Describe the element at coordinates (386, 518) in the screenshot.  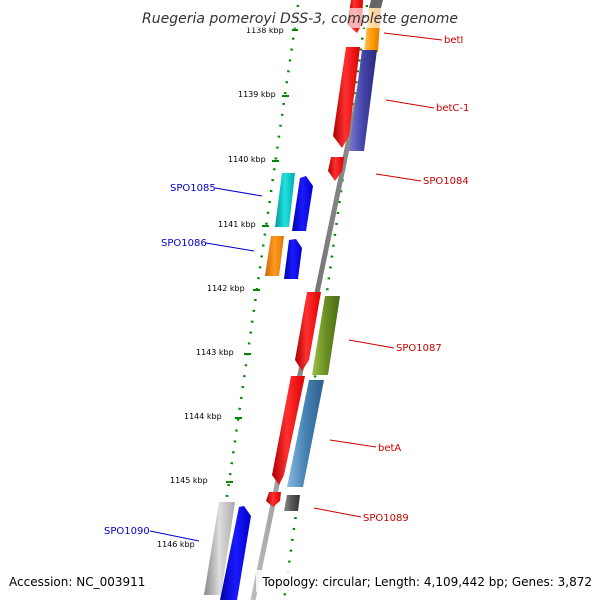
I see `gene-label-SPO1089: SPO1089` at that location.